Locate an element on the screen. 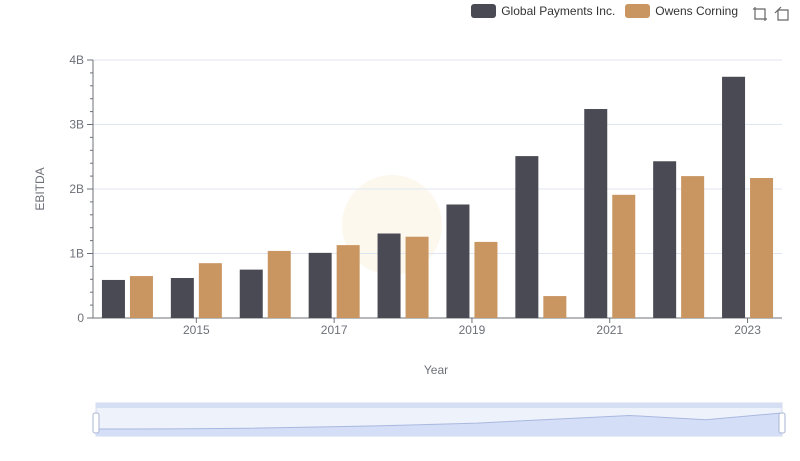  legend-item-0: Global Payments Inc. is located at coordinates (543, 11).